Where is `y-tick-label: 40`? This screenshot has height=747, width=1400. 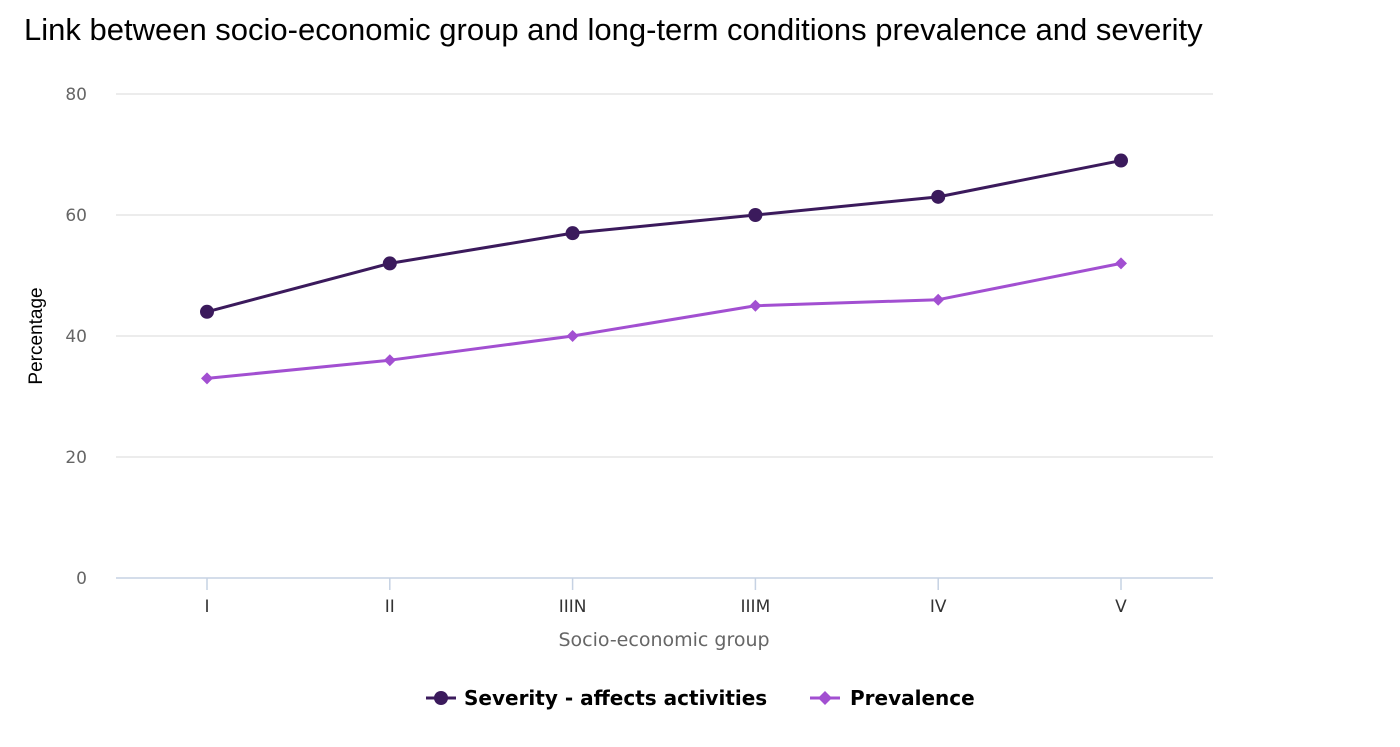 y-tick-label: 40 is located at coordinates (76, 337).